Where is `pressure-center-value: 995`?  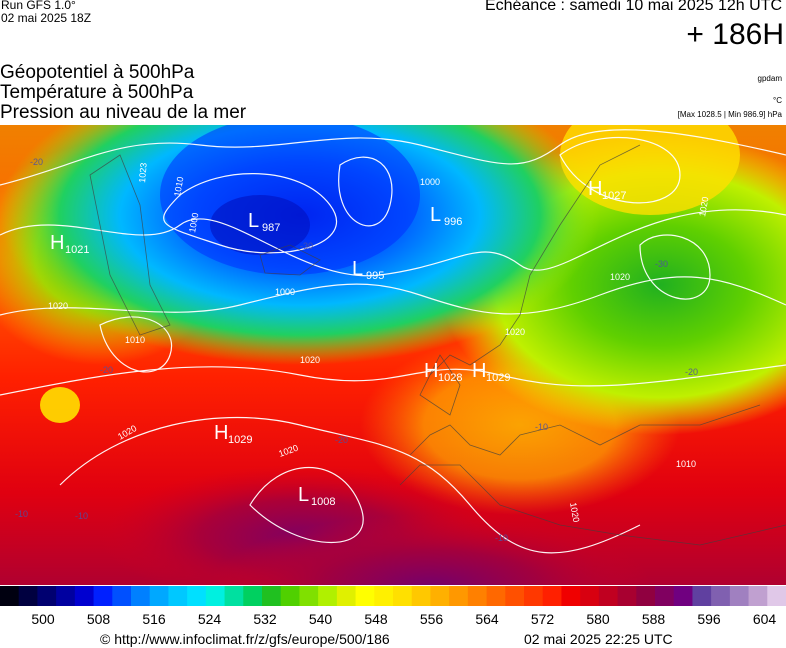
pressure-center-value: 995 is located at coordinates (375, 276).